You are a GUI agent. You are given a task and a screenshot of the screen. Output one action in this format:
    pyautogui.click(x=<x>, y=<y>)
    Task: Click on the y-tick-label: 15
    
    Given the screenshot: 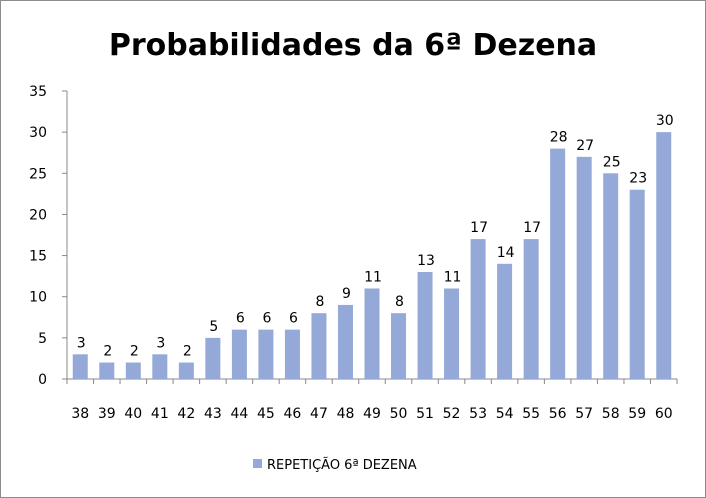 What is the action you would take?
    pyautogui.click(x=38, y=257)
    